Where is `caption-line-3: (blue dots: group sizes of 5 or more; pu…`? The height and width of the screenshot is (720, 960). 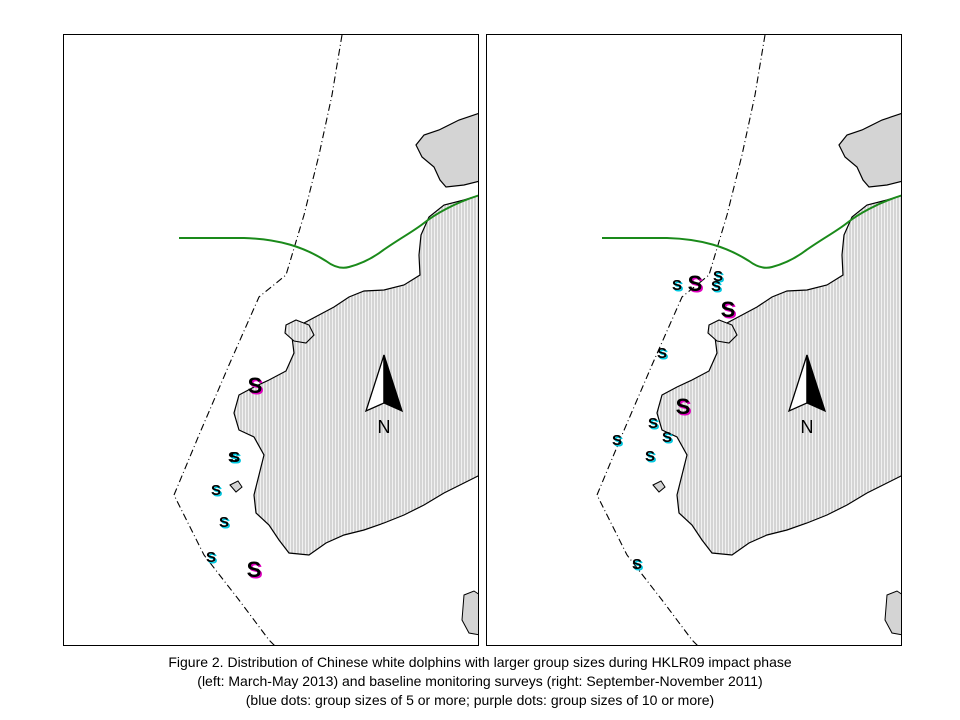
caption-line-3: (blue dots: group sizes of 5 or more; pu… is located at coordinates (480, 700).